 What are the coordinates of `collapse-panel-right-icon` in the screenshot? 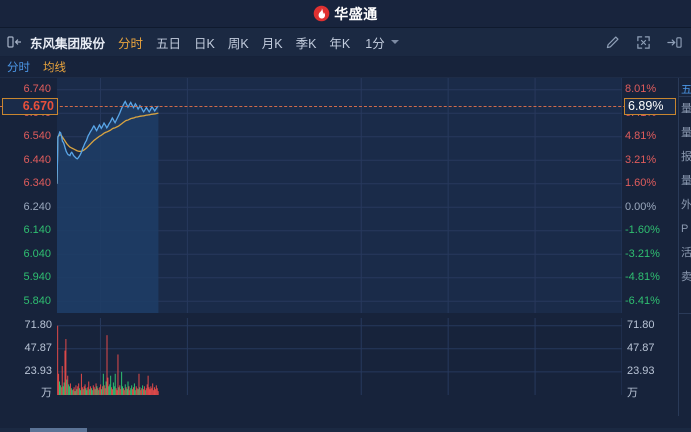 It's located at (674, 42).